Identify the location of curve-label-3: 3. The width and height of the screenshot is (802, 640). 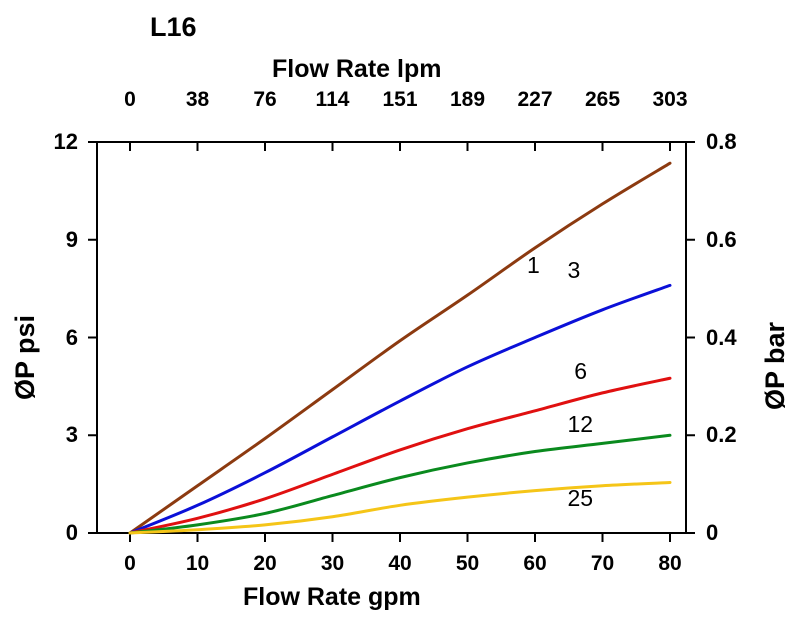
(574, 269).